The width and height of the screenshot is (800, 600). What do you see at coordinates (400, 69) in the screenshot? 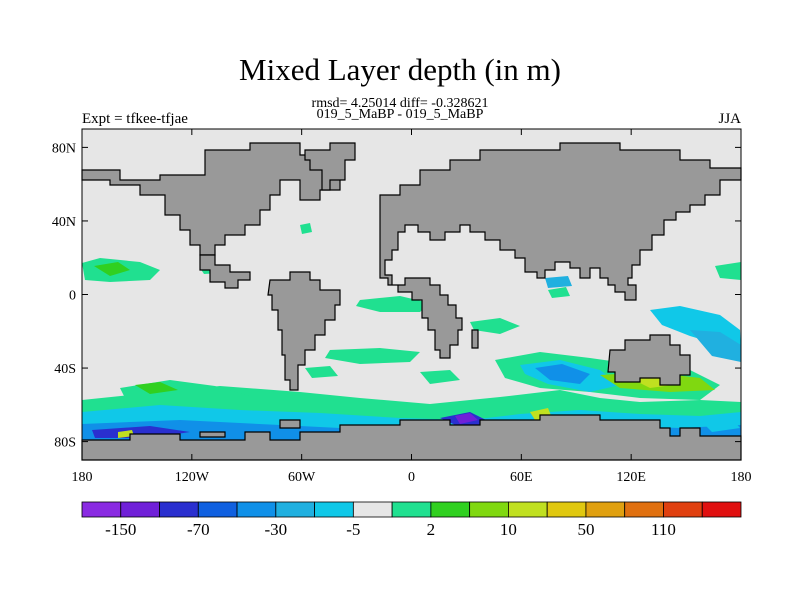
I see `map-title: Mixed Layer depth (in m)` at bounding box center [400, 69].